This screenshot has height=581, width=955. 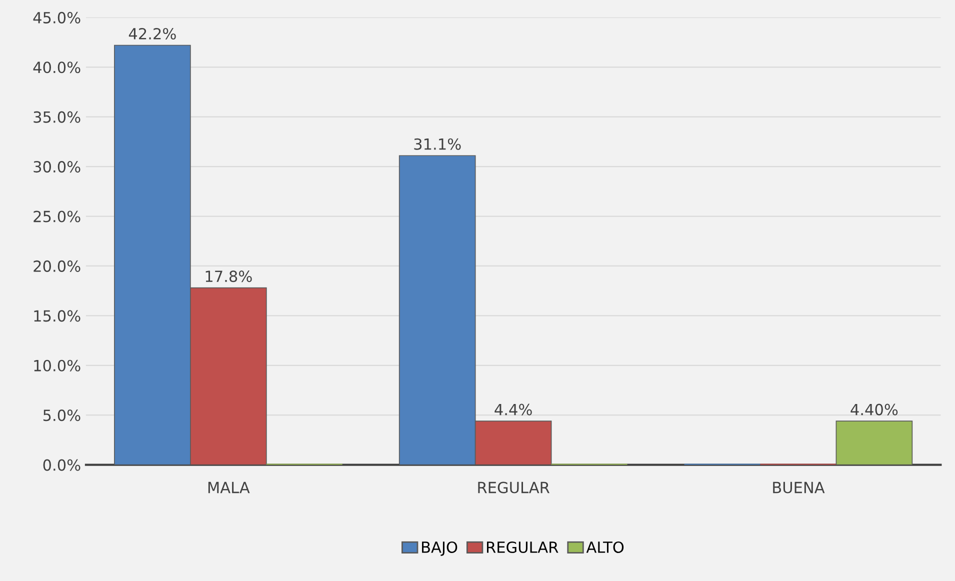 What do you see at coordinates (874, 410) in the screenshot?
I see `data-label: 4.40%` at bounding box center [874, 410].